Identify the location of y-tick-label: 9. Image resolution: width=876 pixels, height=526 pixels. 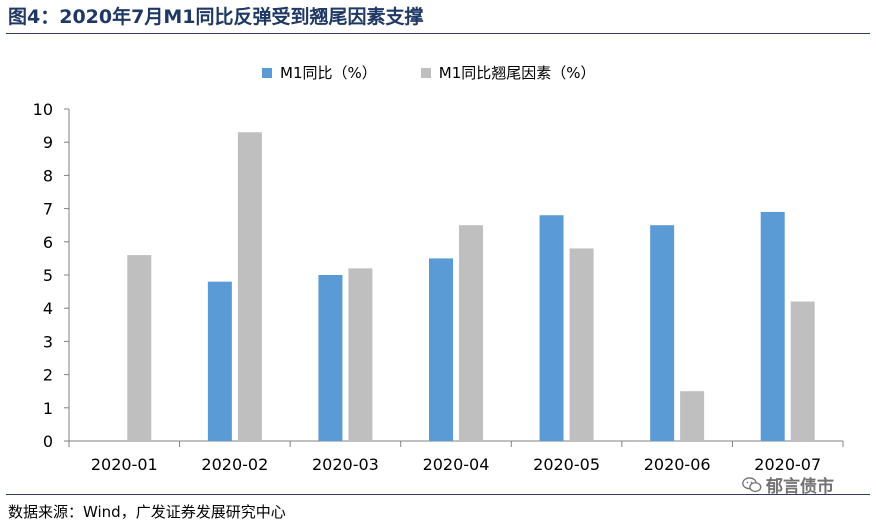
(48, 142).